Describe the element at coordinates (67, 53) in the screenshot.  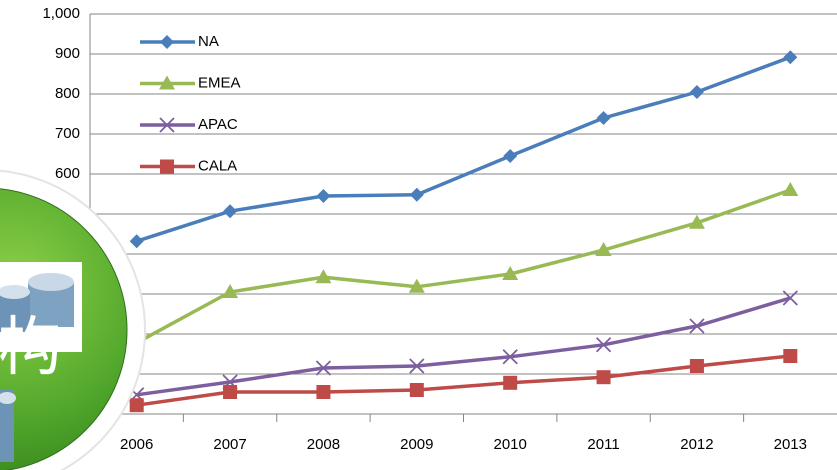
I see `y-tick-label: 900` at that location.